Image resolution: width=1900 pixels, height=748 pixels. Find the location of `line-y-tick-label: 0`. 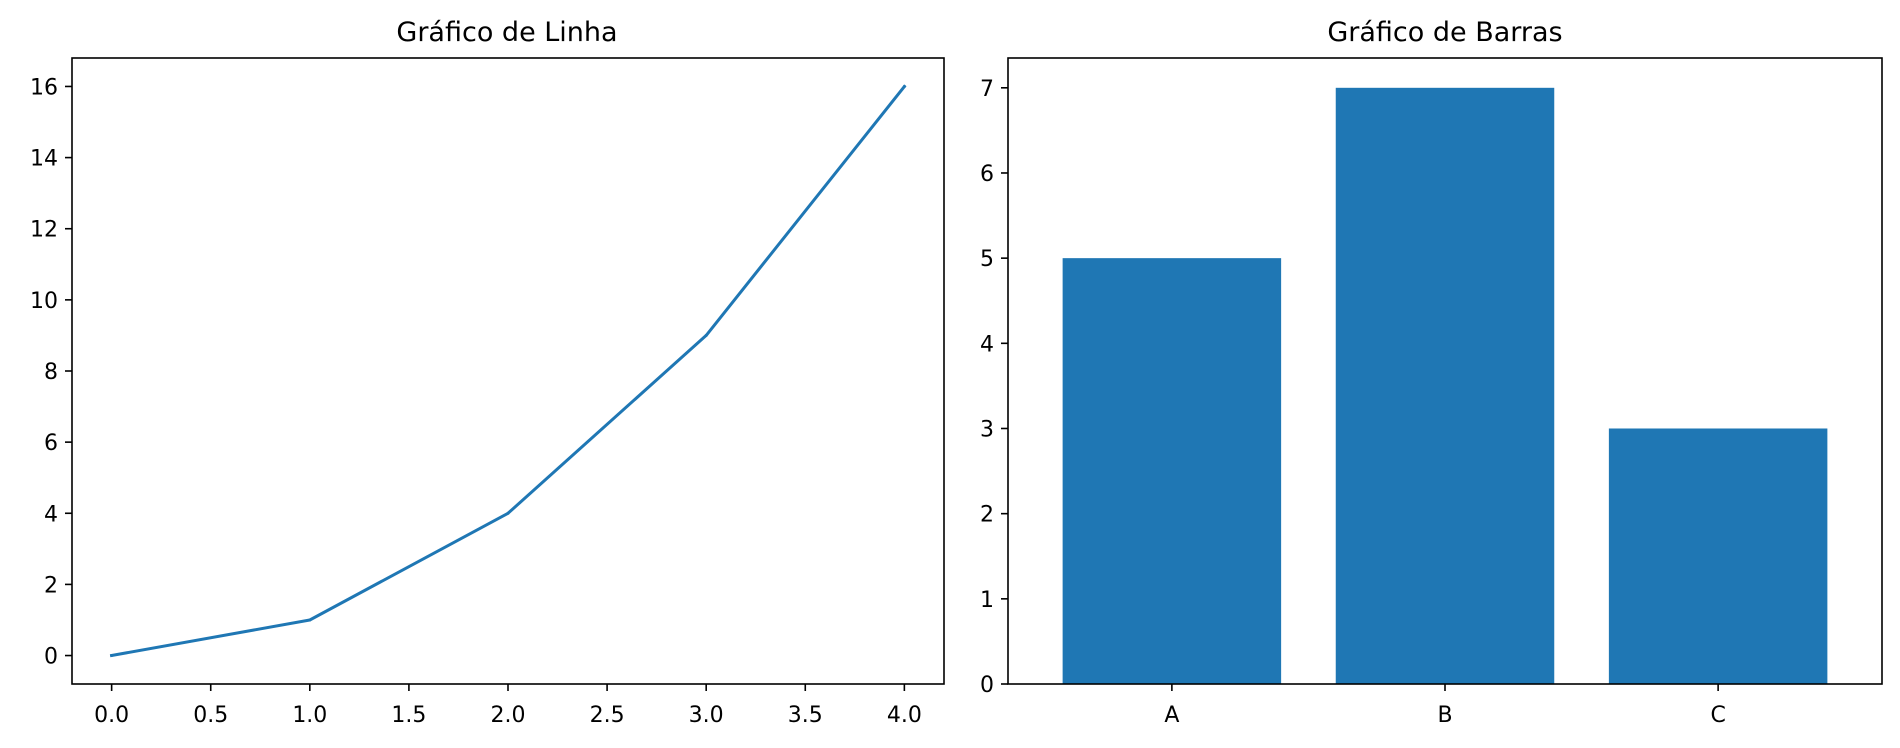

line-y-tick-label: 0 is located at coordinates (51, 657).